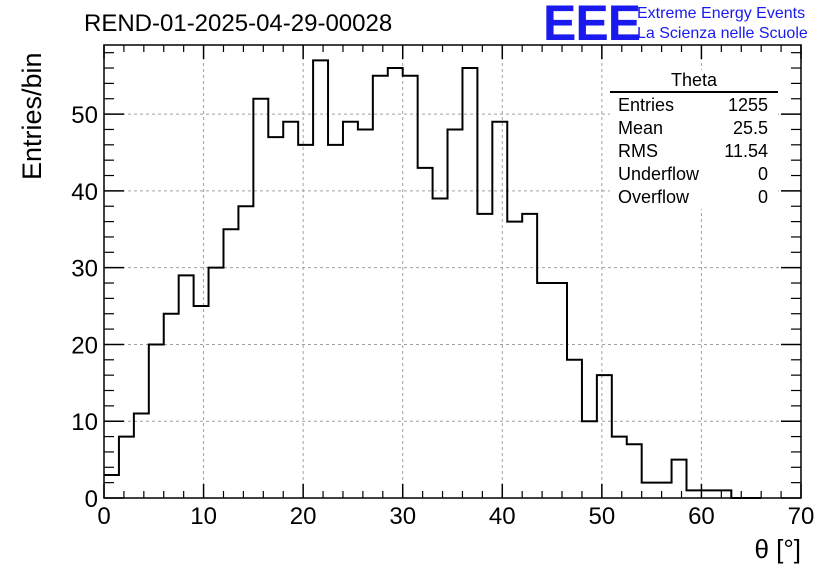 The height and width of the screenshot is (572, 836). Describe the element at coordinates (747, 105) in the screenshot. I see `stats-value: 1255` at that location.